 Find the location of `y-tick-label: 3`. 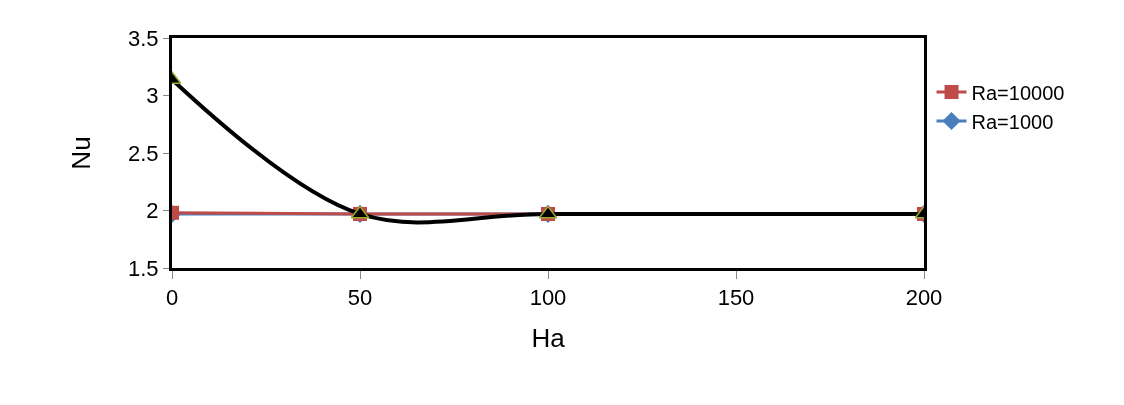

y-tick-label: 3 is located at coordinates (152, 96).